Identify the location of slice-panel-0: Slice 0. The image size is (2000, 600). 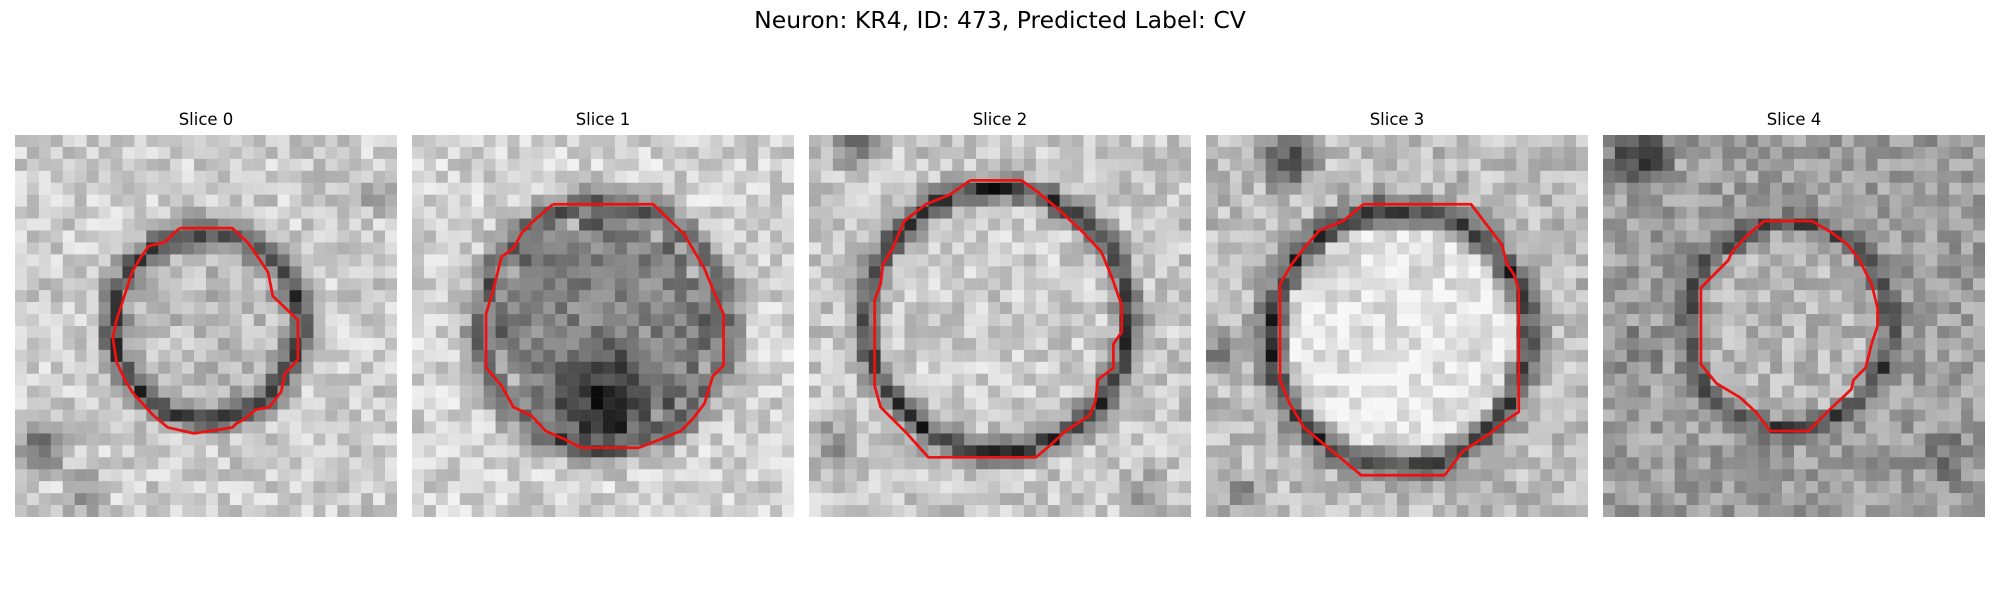
(206, 312).